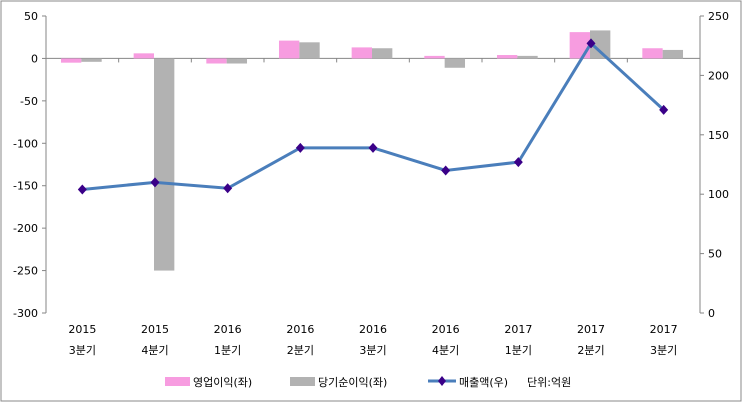 The height and width of the screenshot is (407, 743). What do you see at coordinates (442, 381) in the screenshot?
I see `legend-marker-icon` at bounding box center [442, 381].